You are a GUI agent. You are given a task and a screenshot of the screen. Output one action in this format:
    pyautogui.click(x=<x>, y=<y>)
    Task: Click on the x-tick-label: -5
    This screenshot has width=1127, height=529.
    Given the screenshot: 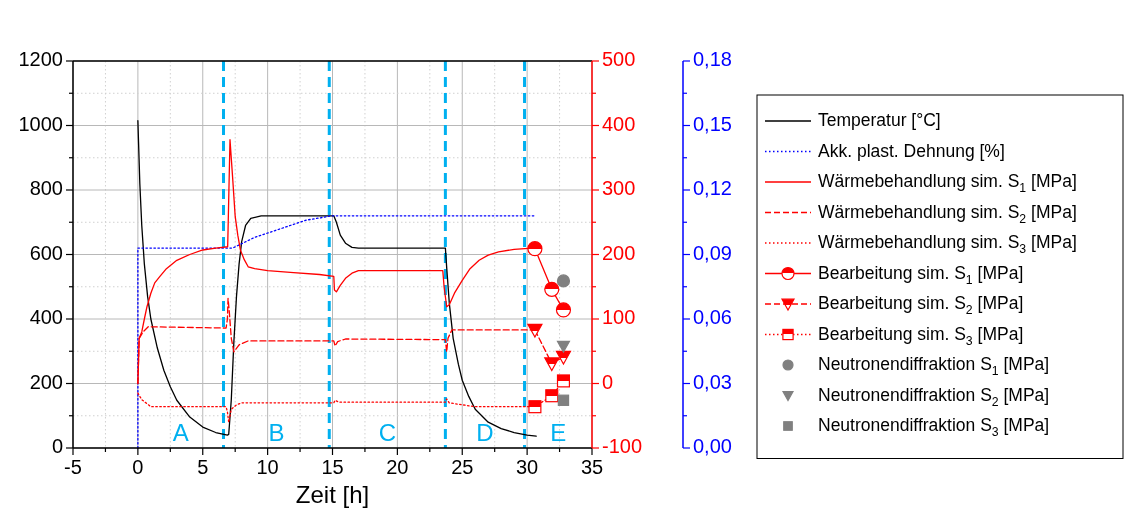 What is the action you would take?
    pyautogui.click(x=73, y=467)
    